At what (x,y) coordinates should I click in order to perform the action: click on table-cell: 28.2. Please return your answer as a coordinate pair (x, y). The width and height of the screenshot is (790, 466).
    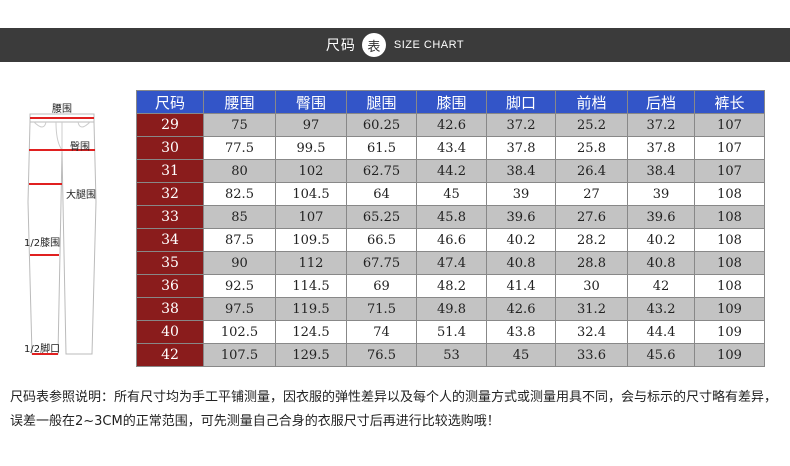
    Looking at the image, I should click on (591, 240).